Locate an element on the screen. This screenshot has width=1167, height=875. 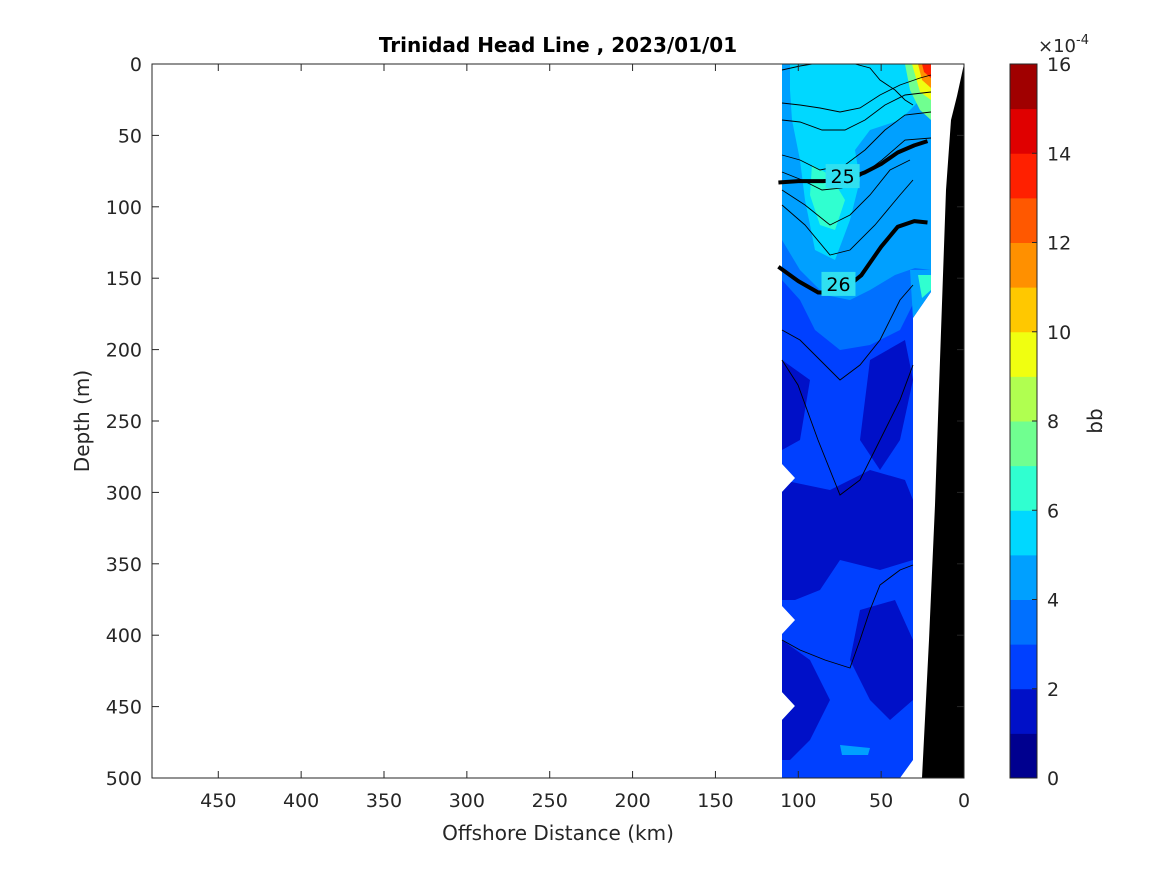
y-tick-label: 50 is located at coordinates (130, 136).